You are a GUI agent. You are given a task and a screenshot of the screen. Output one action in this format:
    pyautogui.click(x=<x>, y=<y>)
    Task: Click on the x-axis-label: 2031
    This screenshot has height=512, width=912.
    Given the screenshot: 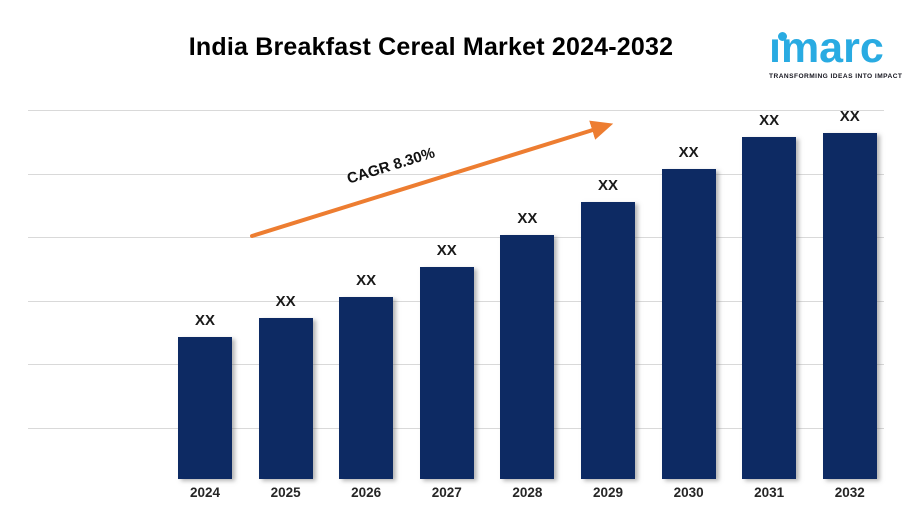 What is the action you would take?
    pyautogui.click(x=769, y=492)
    